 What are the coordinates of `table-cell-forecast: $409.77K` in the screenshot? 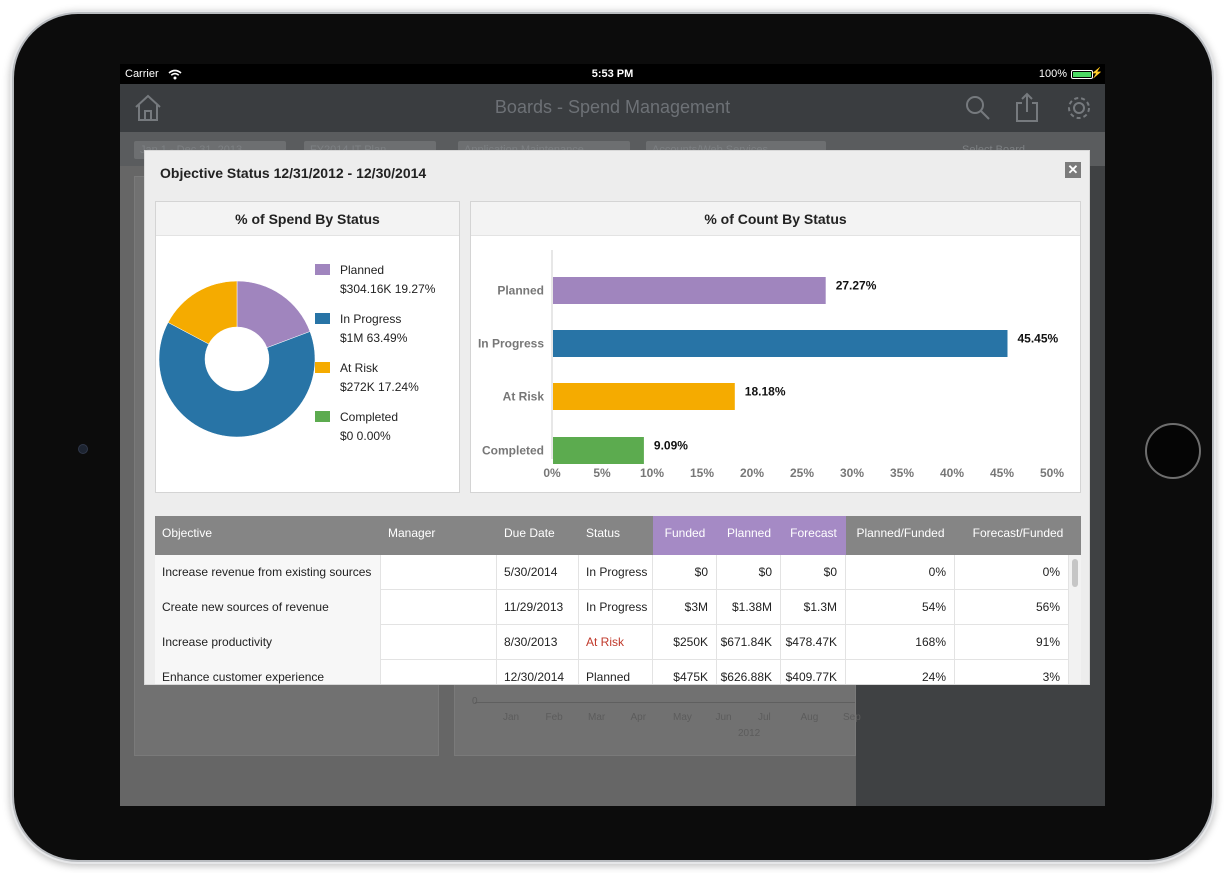 It's located at (813, 672).